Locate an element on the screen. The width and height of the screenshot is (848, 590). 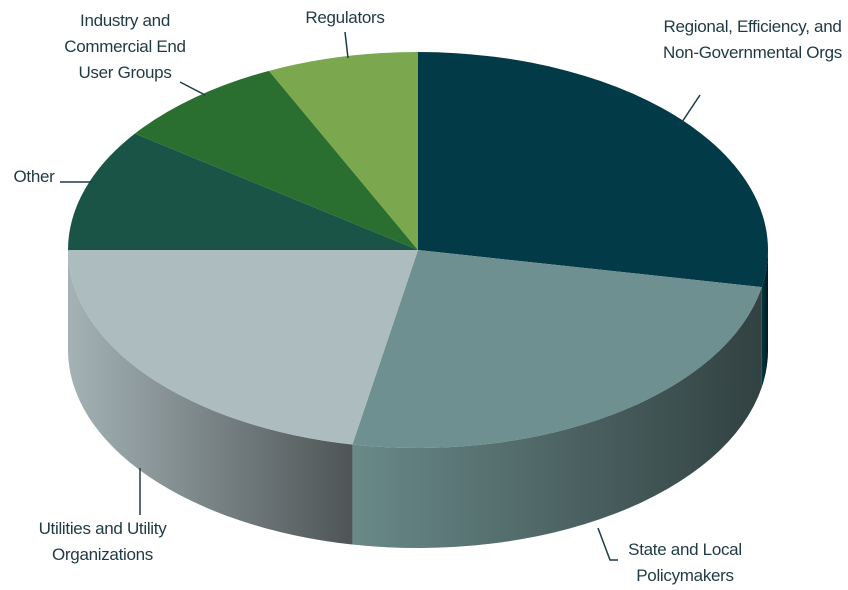
slice-label: Regulators is located at coordinates (345, 17).